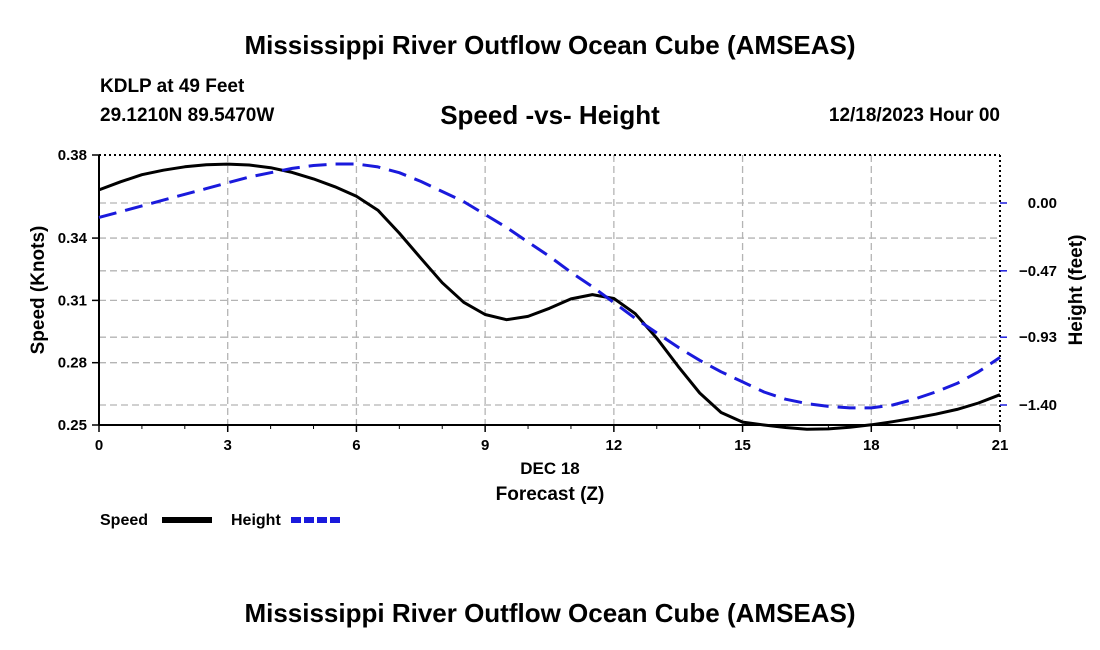 The width and height of the screenshot is (1100, 650). Describe the element at coordinates (1038, 405) in the screenshot. I see `y2-tick-label: −1.40` at that location.